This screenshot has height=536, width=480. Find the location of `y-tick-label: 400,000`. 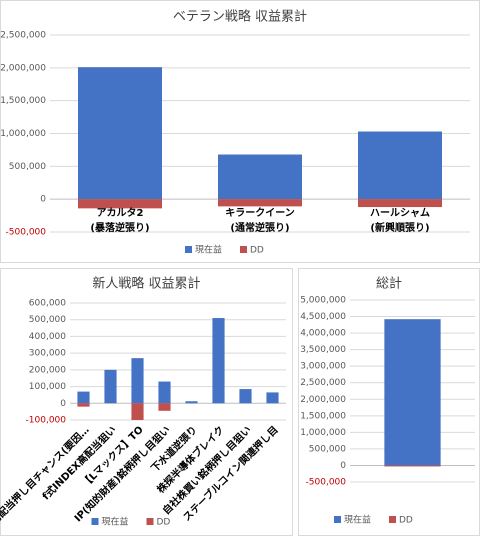

y-tick-label: 400,000 is located at coordinates (47, 337).